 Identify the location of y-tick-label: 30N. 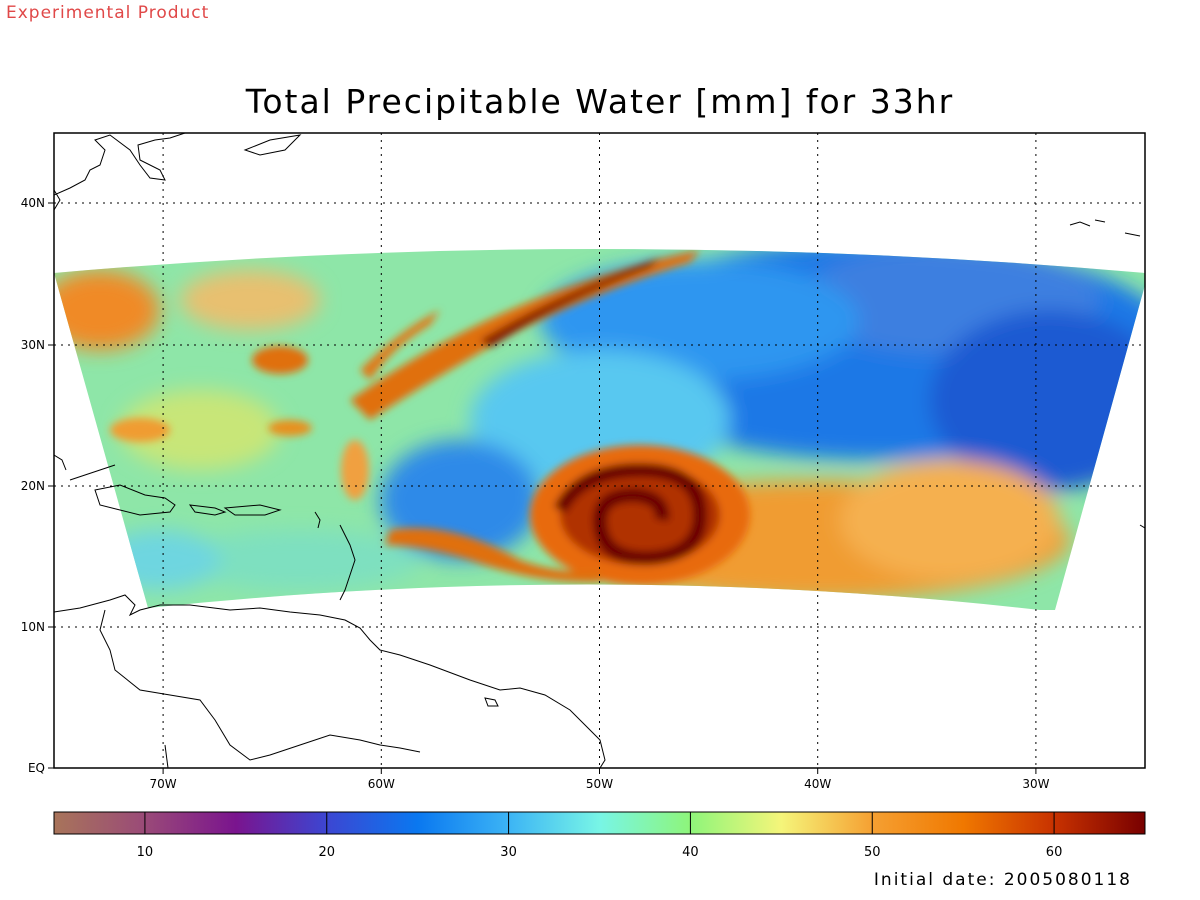
(33, 345).